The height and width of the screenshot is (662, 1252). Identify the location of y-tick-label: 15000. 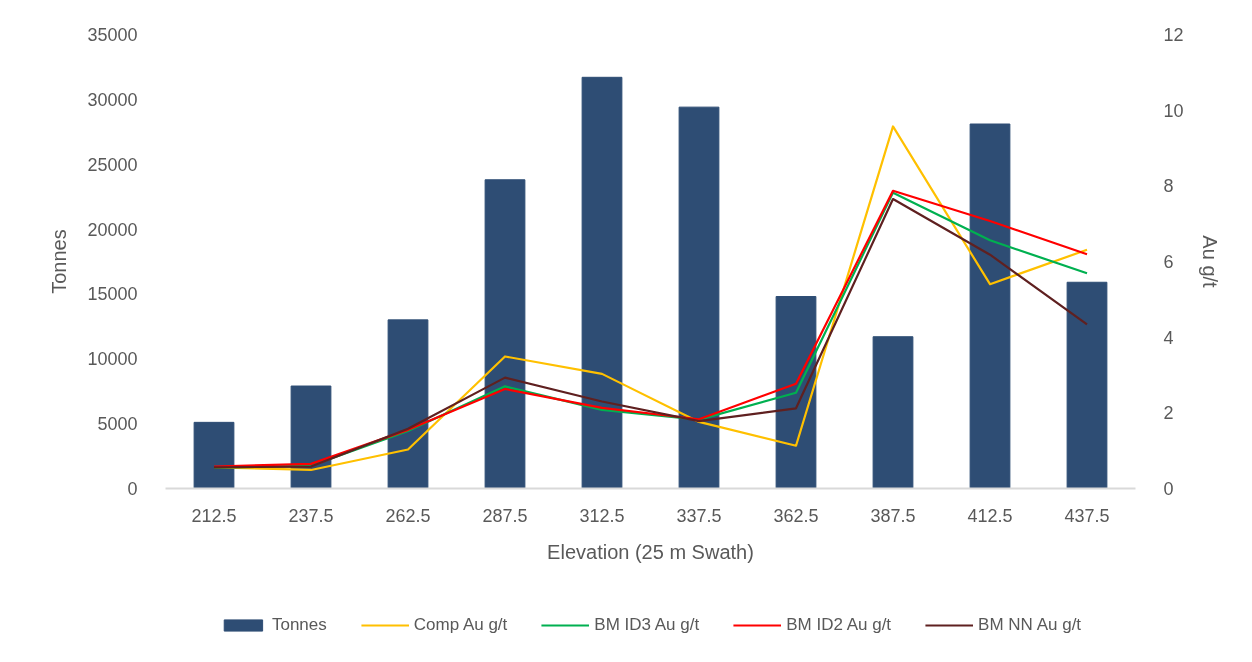
(112, 294).